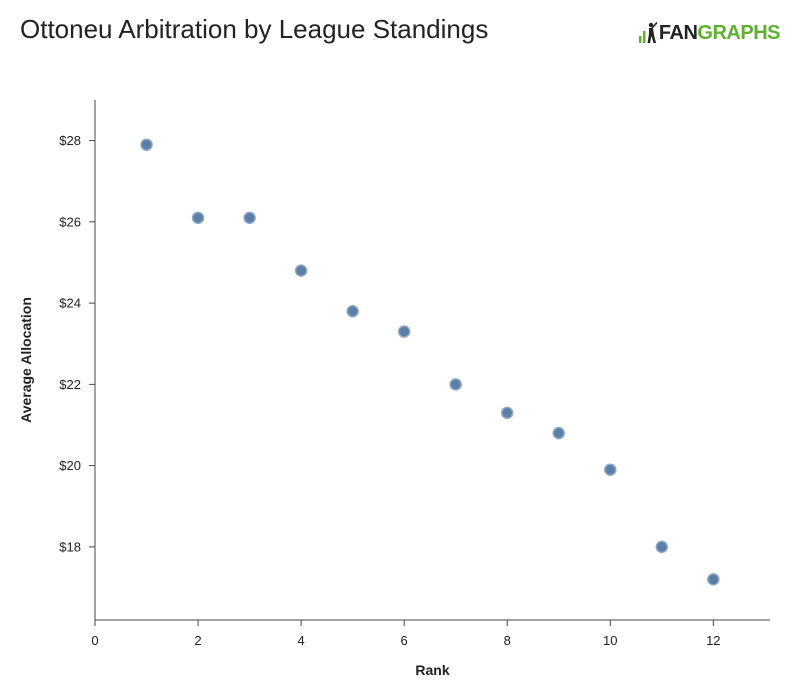 The width and height of the screenshot is (800, 700). What do you see at coordinates (70, 303) in the screenshot?
I see `y-tick-label: $24` at bounding box center [70, 303].